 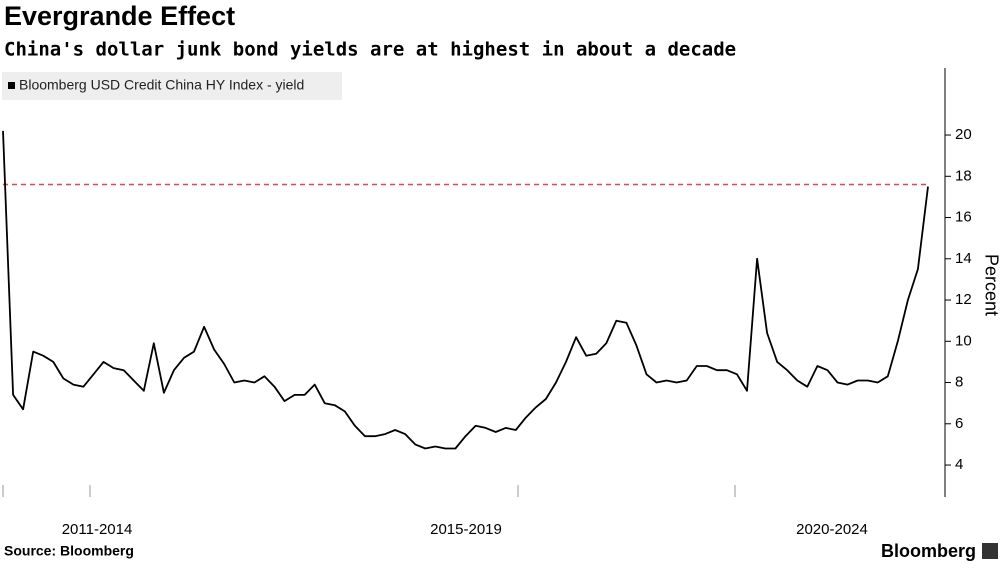 What do you see at coordinates (466, 529) in the screenshot?
I see `x-period-label: 2015-2019` at bounding box center [466, 529].